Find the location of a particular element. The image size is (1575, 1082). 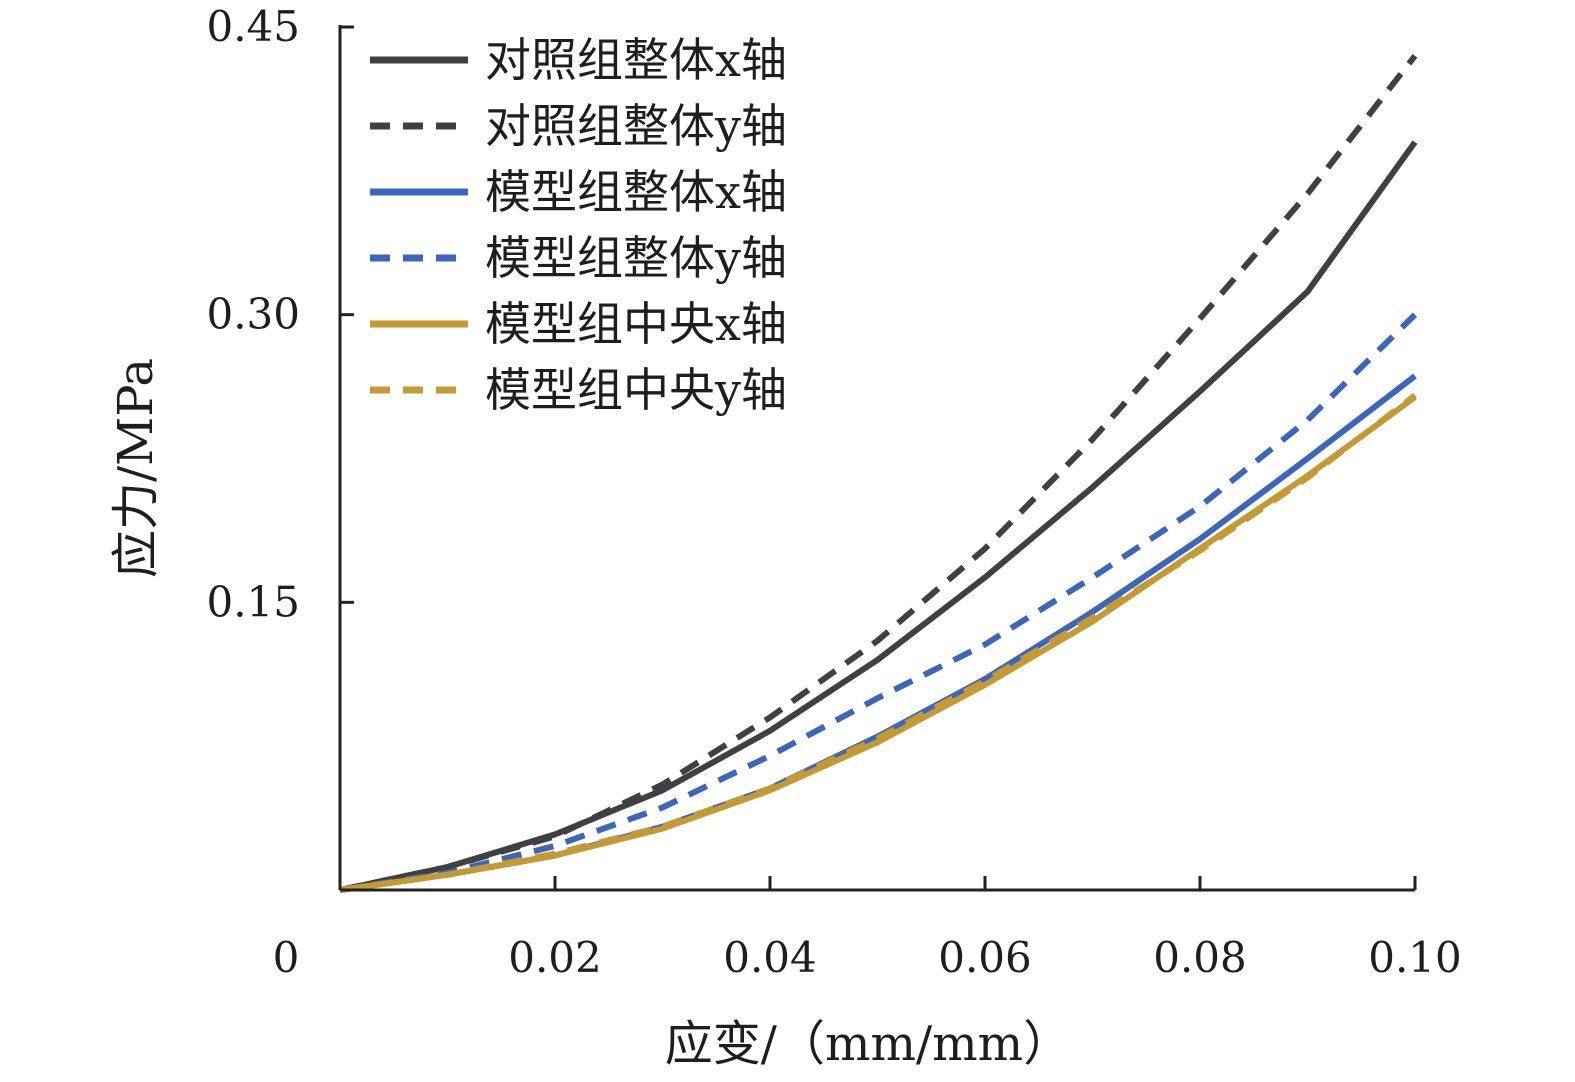

x-tick-label: 0.06 is located at coordinates (985, 957).